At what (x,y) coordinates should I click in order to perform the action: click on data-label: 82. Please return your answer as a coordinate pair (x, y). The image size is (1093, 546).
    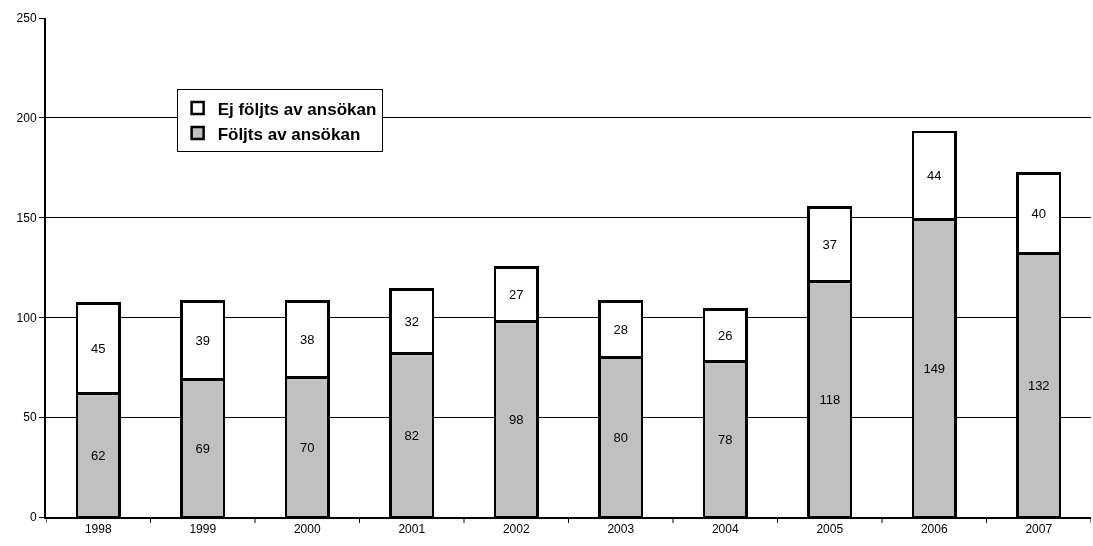
    Looking at the image, I should click on (411, 435).